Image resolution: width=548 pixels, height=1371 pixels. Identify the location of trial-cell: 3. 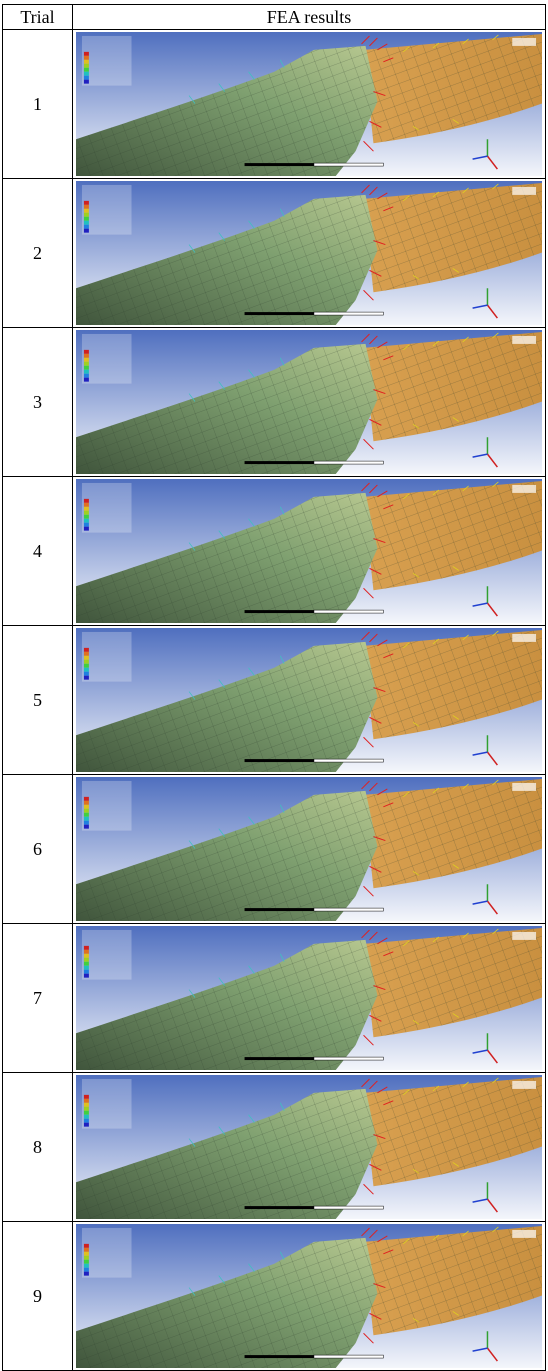
(37, 402).